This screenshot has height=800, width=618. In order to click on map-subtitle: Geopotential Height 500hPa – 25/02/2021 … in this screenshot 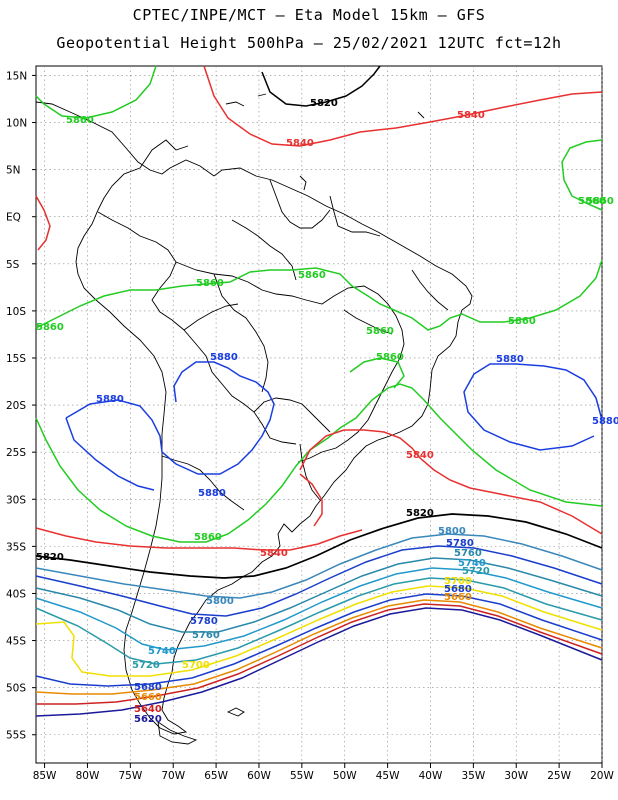, I will do `click(309, 43)`.